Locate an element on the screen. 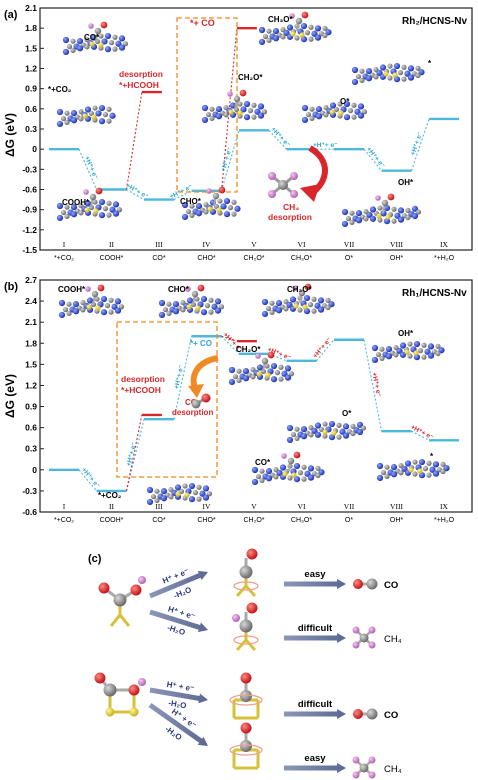 The height and width of the screenshot is (780, 478). structure-label: CH₂O* is located at coordinates (248, 349).